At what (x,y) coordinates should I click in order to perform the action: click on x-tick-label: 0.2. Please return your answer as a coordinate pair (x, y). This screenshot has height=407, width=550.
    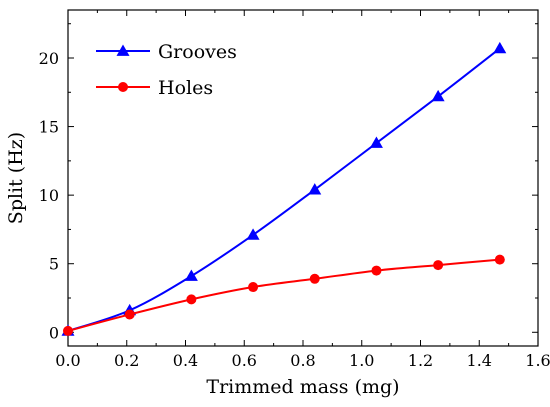
    Looking at the image, I should click on (126, 360).